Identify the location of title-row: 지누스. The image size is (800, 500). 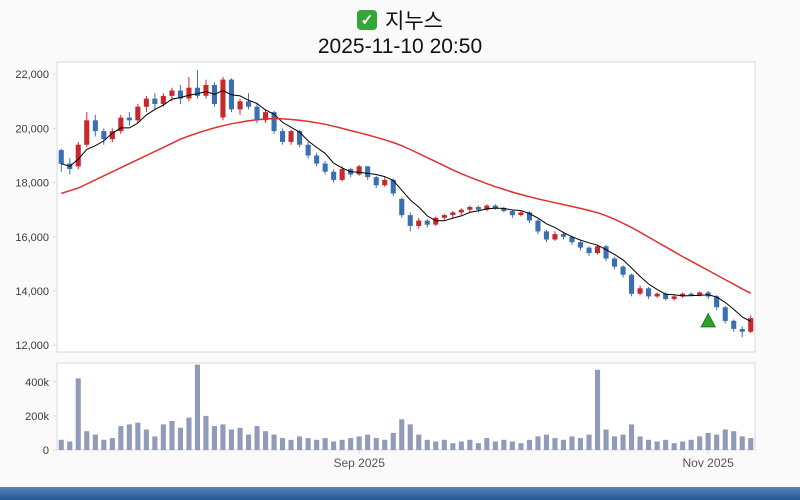
(400, 20).